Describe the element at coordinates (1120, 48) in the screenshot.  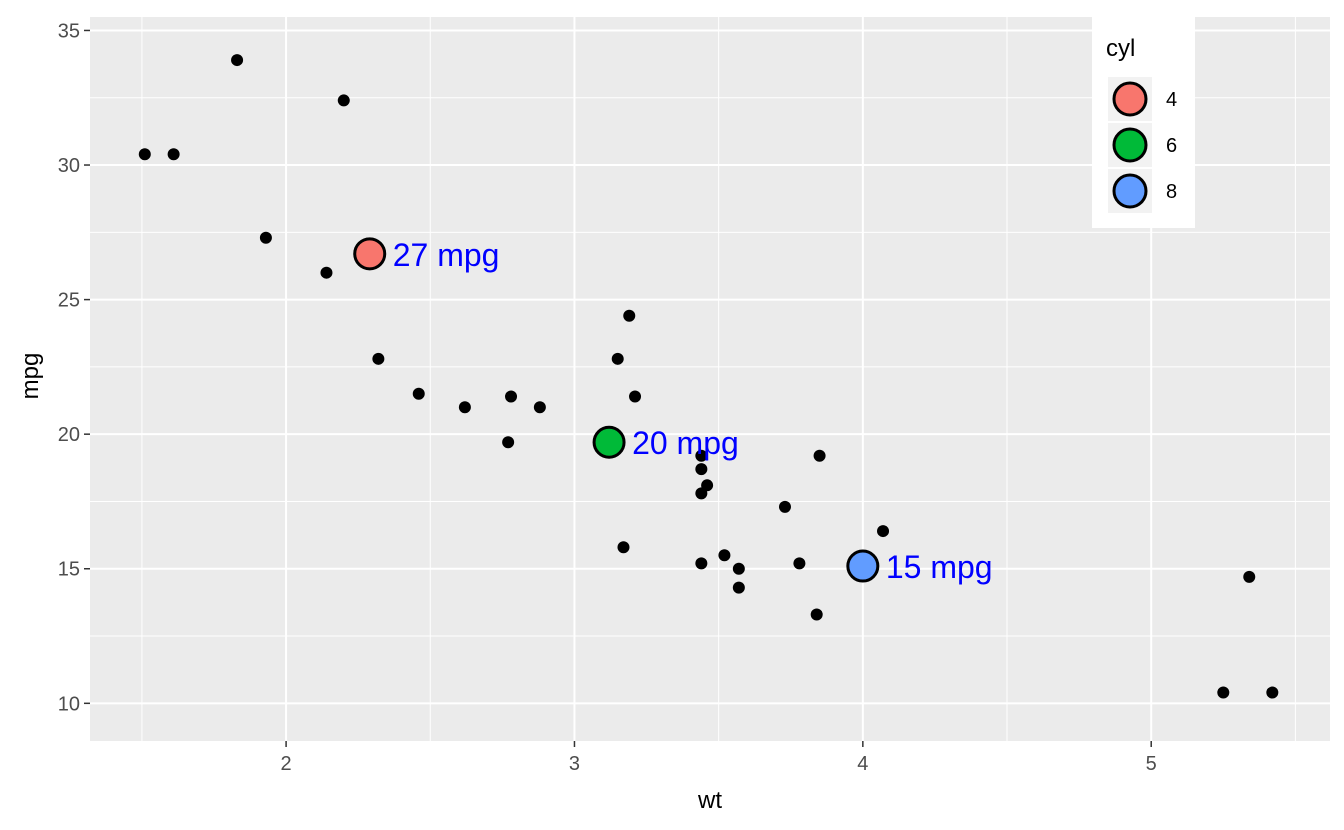
I see `legend-title: cyl` at that location.